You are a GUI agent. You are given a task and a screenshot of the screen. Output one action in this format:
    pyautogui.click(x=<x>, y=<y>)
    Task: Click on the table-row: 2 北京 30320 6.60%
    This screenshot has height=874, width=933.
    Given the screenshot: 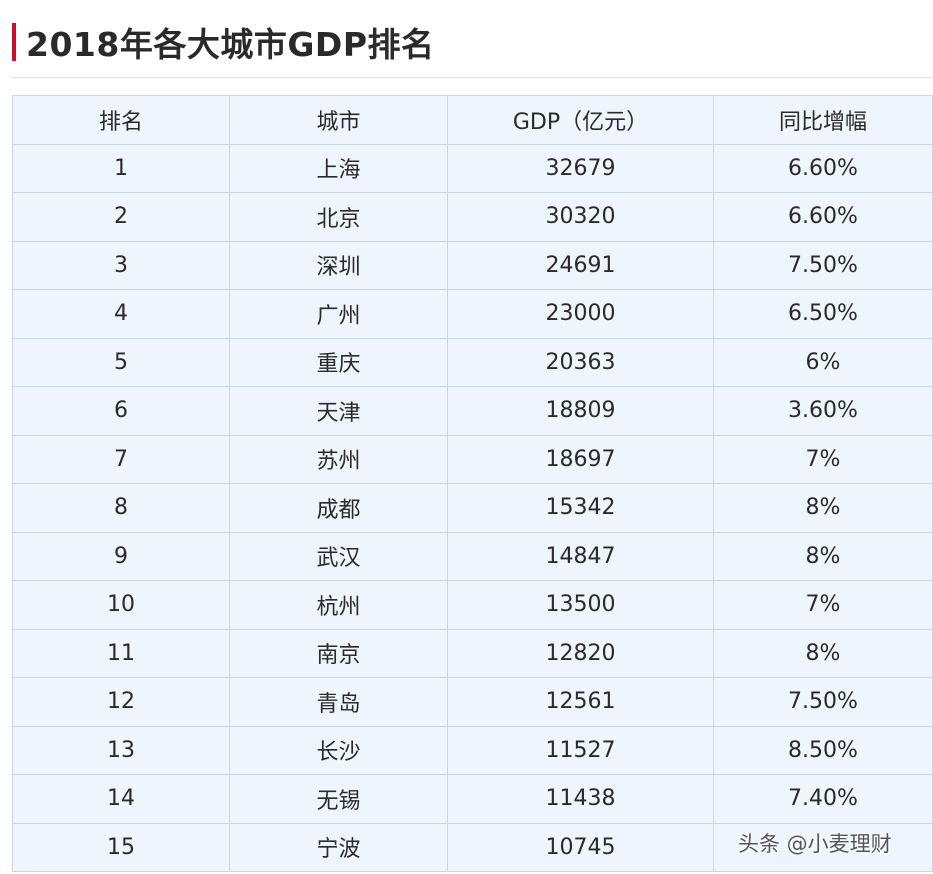 What is the action you would take?
    pyautogui.click(x=472, y=217)
    